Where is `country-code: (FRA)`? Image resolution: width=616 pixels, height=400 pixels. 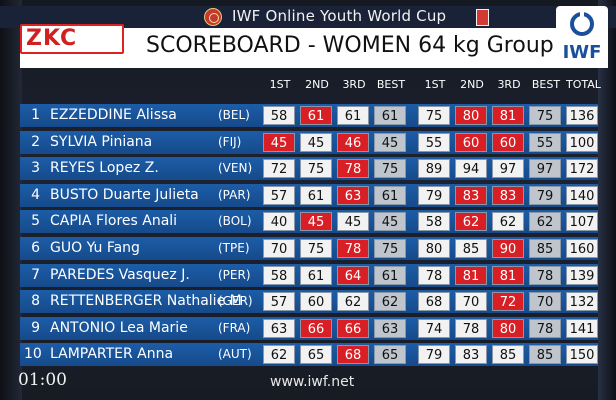
country-code: (FRA) is located at coordinates (234, 327).